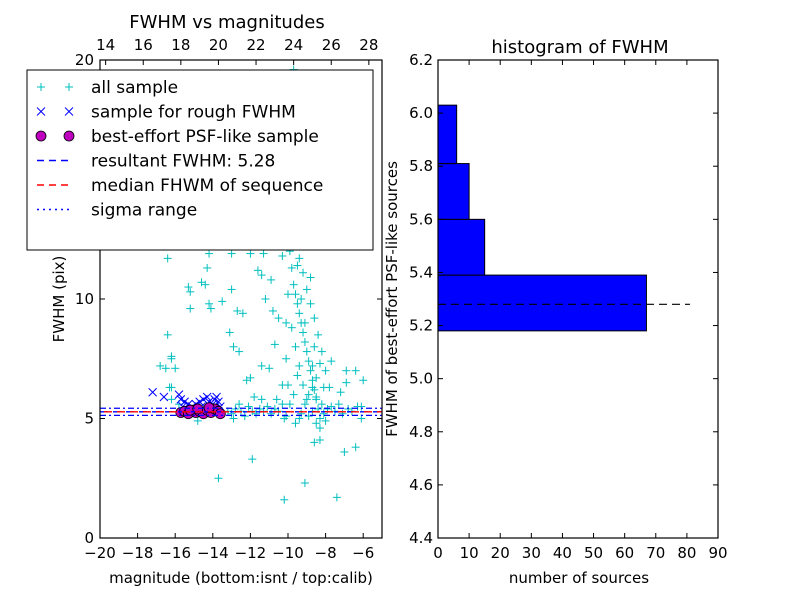 Image resolution: width=800 pixels, height=604 pixels. Describe the element at coordinates (421, 485) in the screenshot. I see `hy-tick-label: 4.6` at that location.